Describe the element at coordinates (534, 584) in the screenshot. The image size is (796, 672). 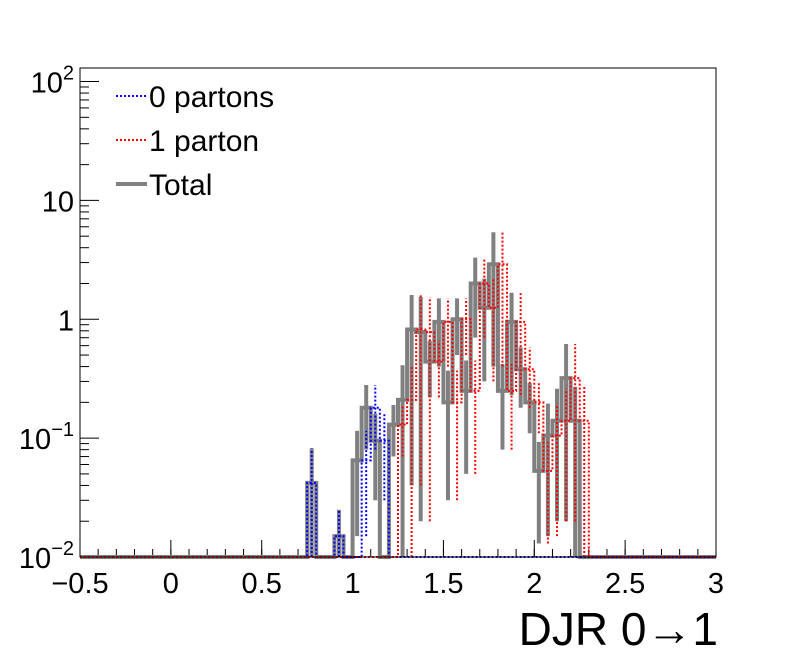
I see `x-tick-label: 2` at that location.